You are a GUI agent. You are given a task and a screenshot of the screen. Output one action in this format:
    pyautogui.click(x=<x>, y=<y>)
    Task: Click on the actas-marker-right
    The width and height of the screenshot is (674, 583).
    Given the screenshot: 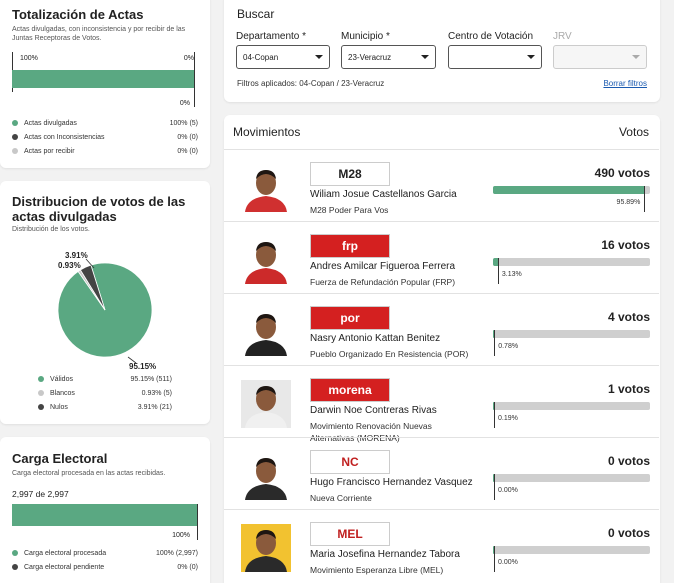 What is the action you would take?
    pyautogui.click(x=194, y=79)
    